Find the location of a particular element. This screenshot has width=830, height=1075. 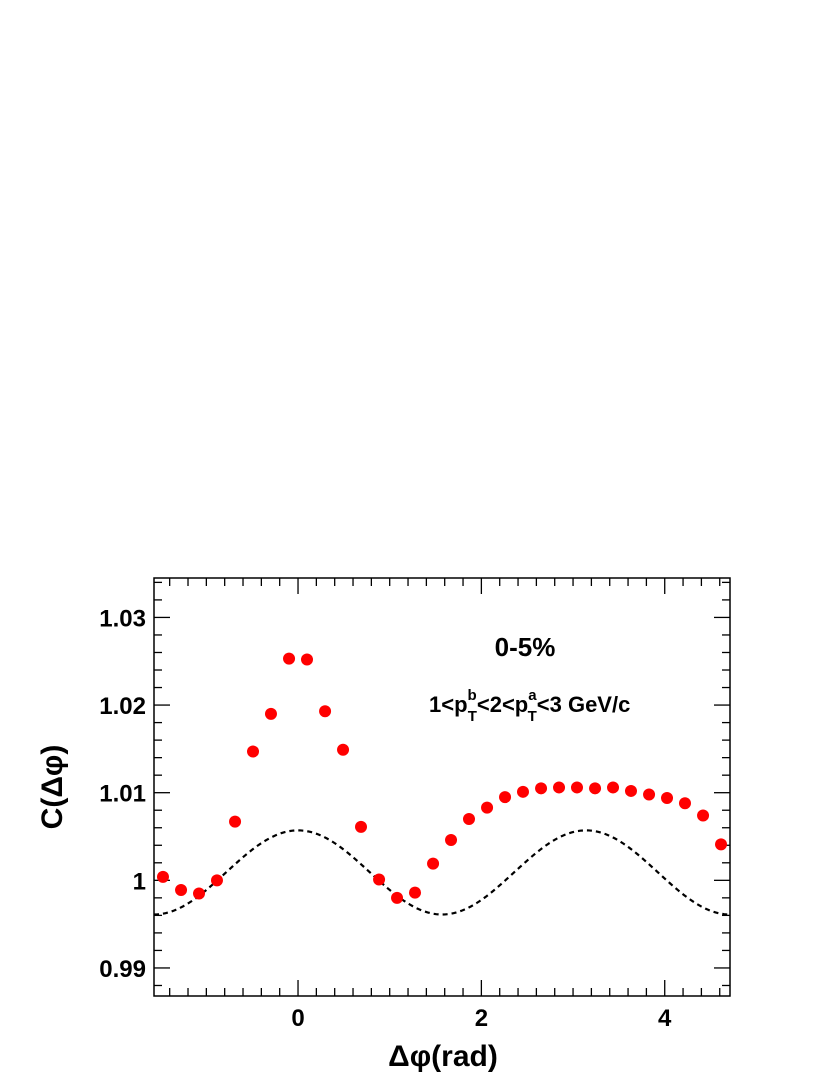

y-tick-label: 1.01 is located at coordinates (122, 794).